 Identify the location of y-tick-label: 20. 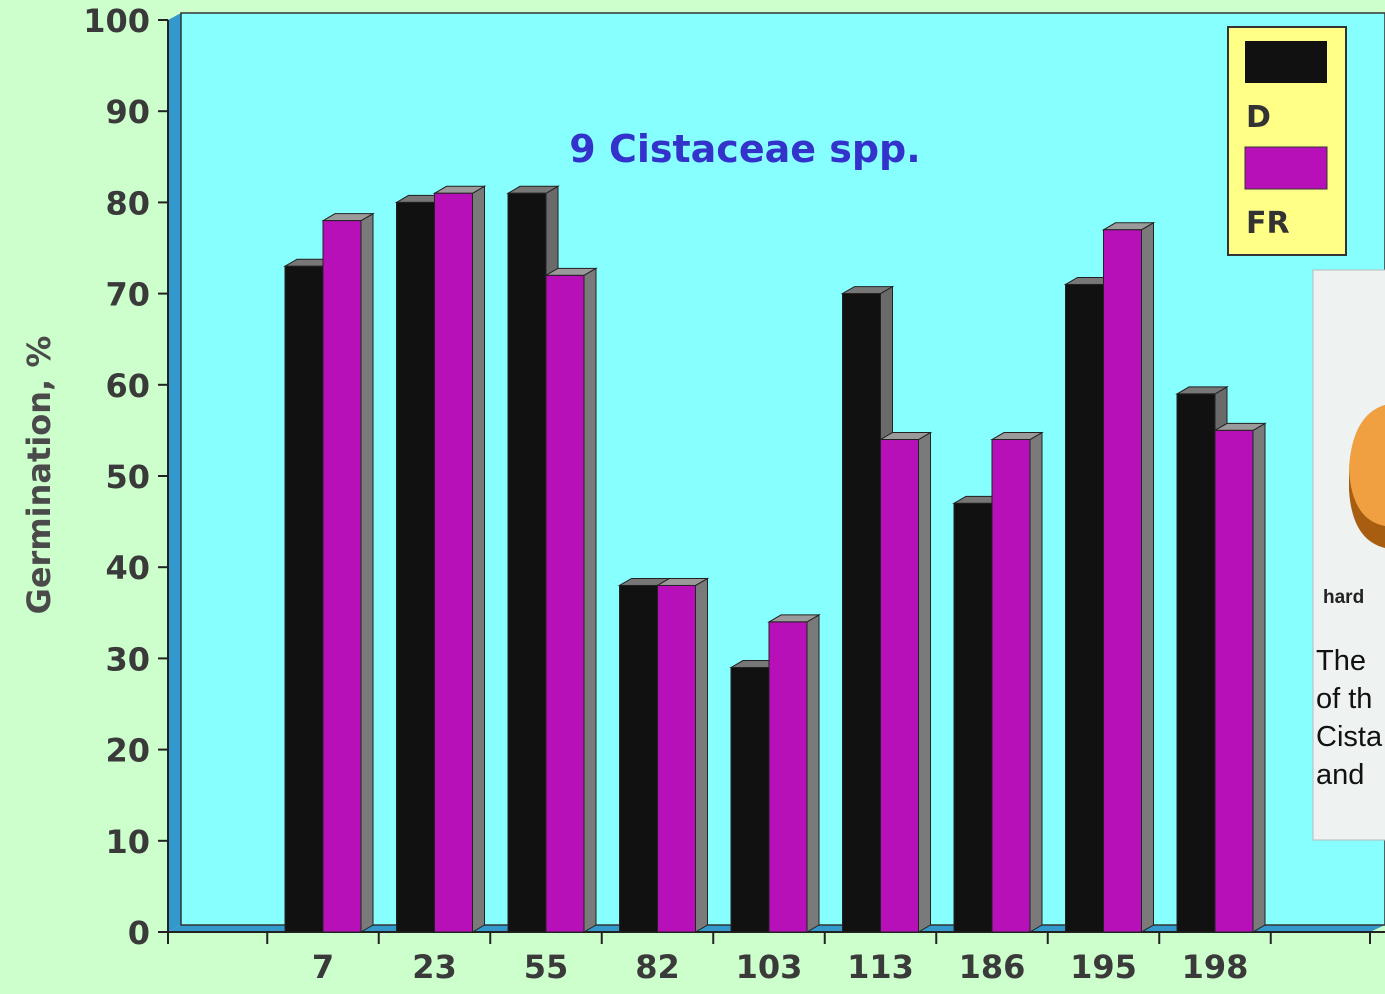
(127, 751).